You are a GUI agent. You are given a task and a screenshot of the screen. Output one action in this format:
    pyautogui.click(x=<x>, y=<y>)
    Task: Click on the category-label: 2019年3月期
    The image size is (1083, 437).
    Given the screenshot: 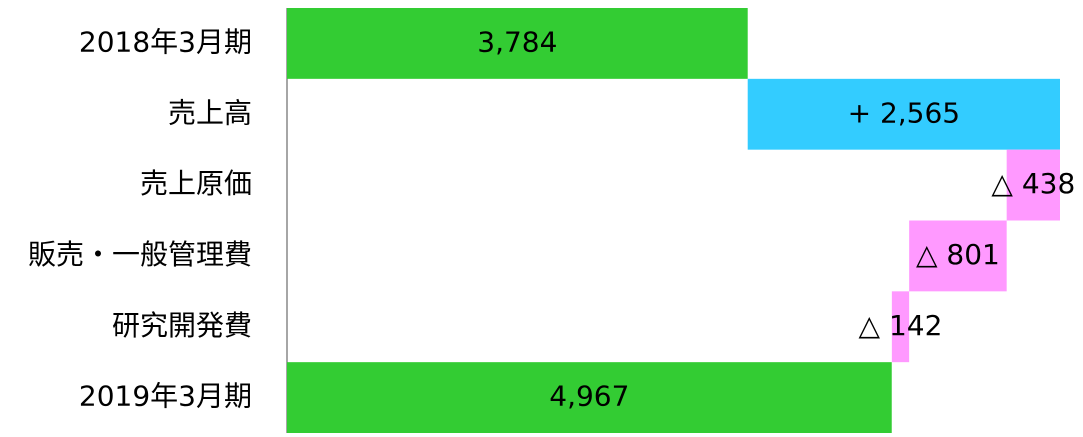 What is the action you would take?
    pyautogui.click(x=165, y=396)
    